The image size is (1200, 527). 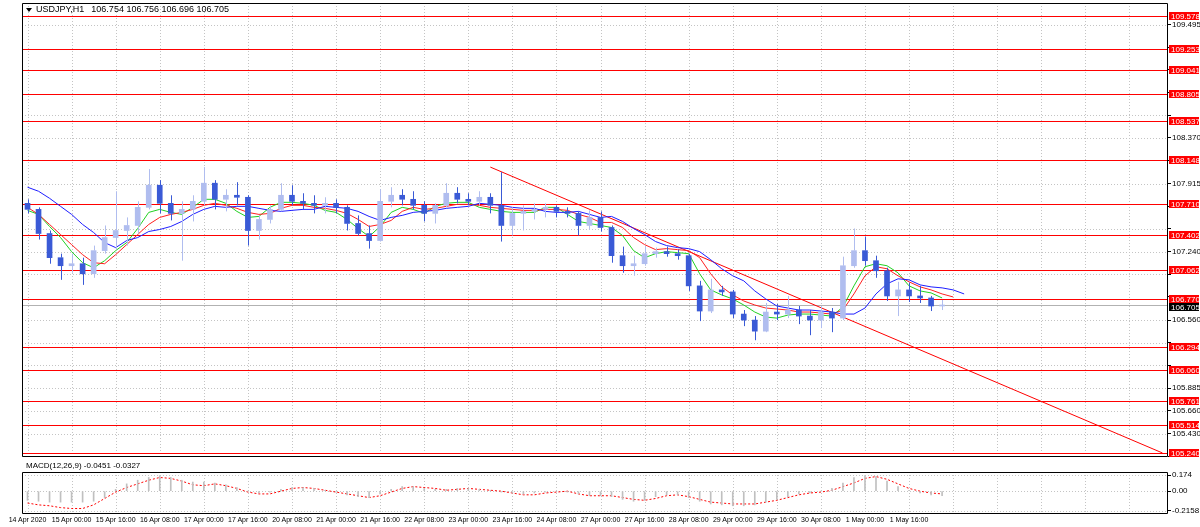 What do you see at coordinates (1185, 16) in the screenshot?
I see `ref-line-label: 109.578` at bounding box center [1185, 16].